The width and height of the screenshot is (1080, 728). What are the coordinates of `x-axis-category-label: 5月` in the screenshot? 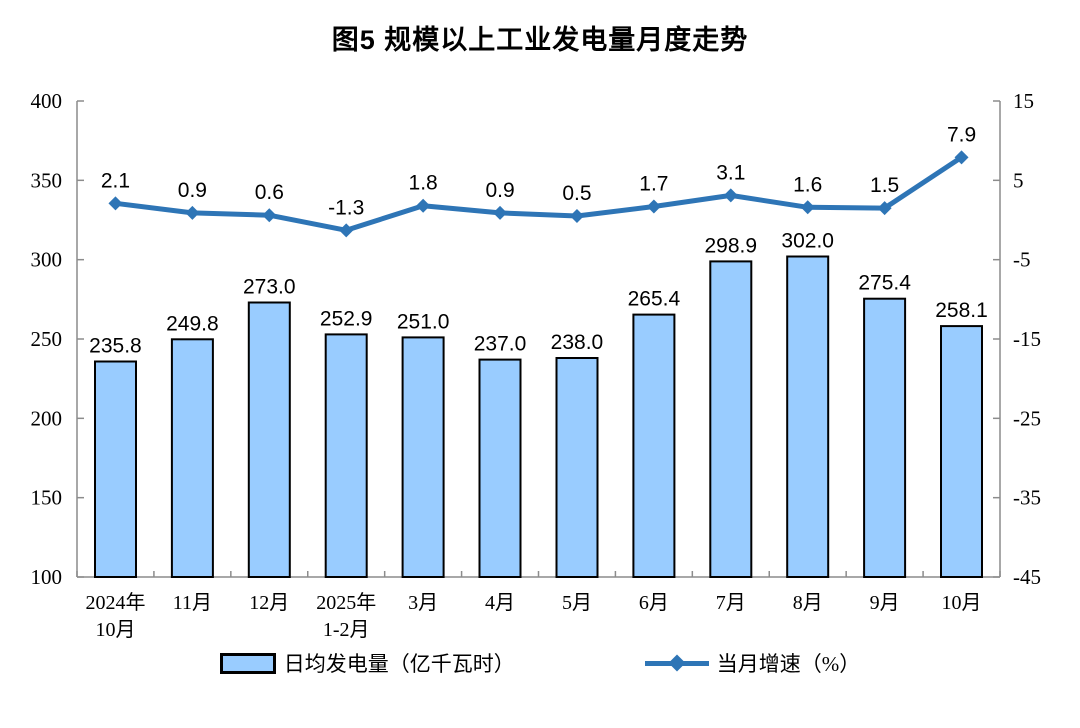 It's located at (577, 603).